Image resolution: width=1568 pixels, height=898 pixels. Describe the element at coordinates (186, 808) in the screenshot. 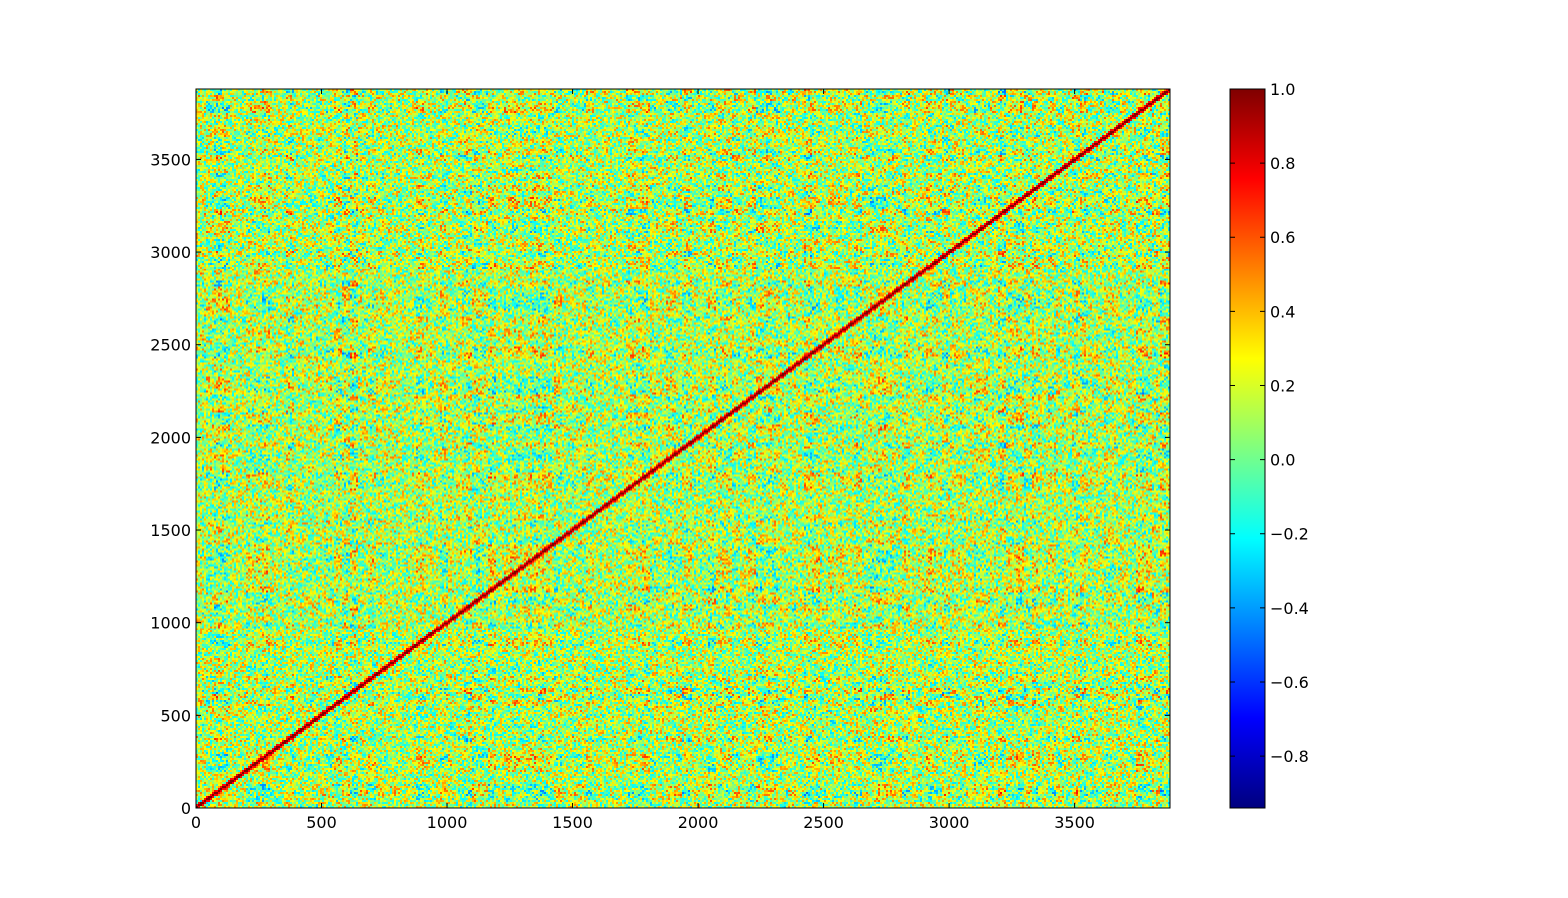

I see `y-tick-label: 0` at that location.